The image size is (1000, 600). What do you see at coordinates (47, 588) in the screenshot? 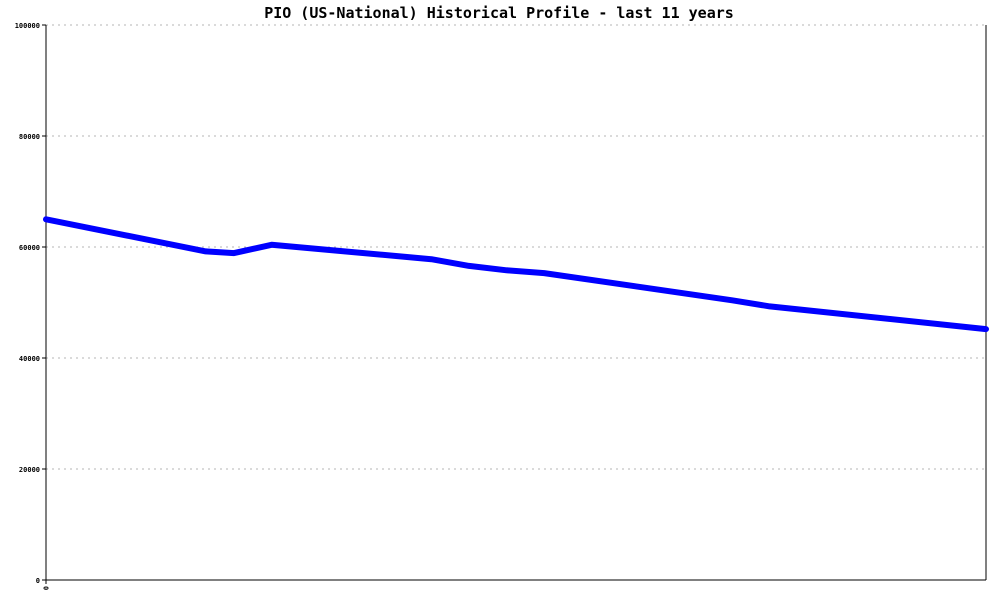
I see `x-tick-label: 0` at bounding box center [47, 588].